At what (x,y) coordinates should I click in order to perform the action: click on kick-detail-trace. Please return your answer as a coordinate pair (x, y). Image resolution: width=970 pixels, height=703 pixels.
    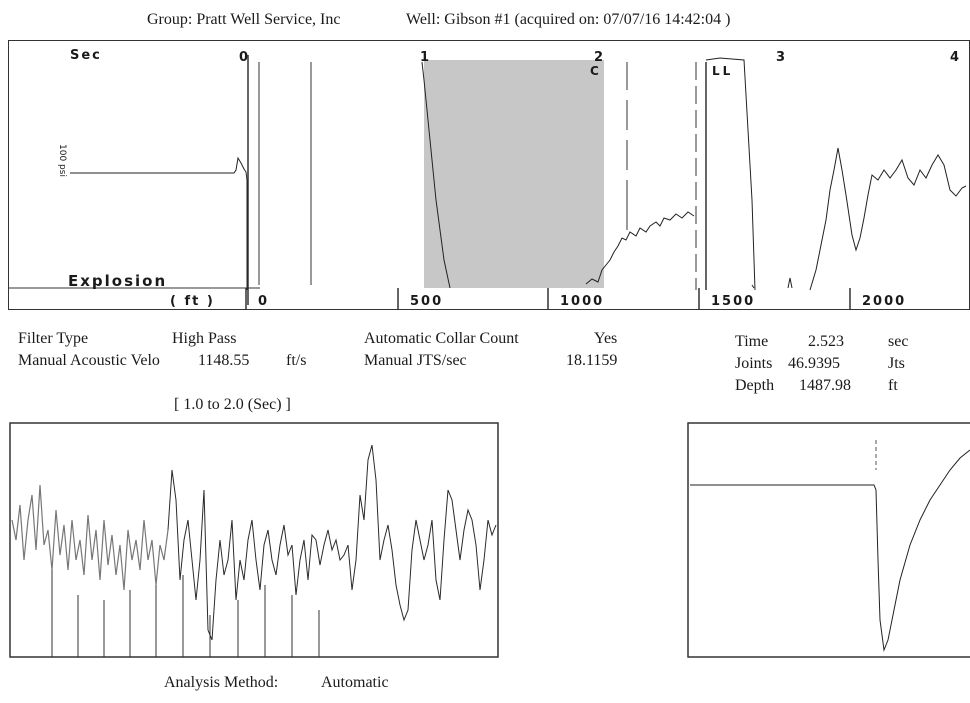
    Looking at the image, I should click on (830, 550).